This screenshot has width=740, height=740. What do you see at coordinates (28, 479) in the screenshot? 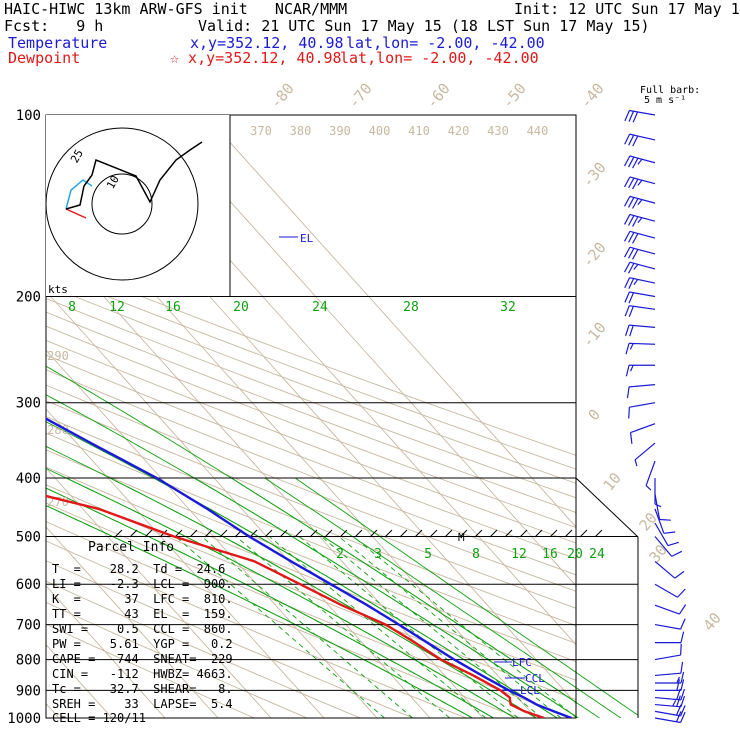
I see `pressure-tick-label: 400` at bounding box center [28, 479].